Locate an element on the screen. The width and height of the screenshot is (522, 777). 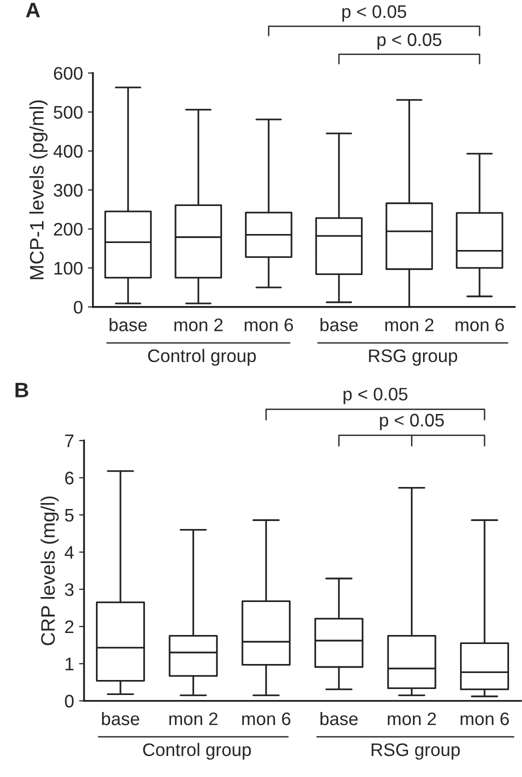
y-tick-label: 4 is located at coordinates (69, 552).